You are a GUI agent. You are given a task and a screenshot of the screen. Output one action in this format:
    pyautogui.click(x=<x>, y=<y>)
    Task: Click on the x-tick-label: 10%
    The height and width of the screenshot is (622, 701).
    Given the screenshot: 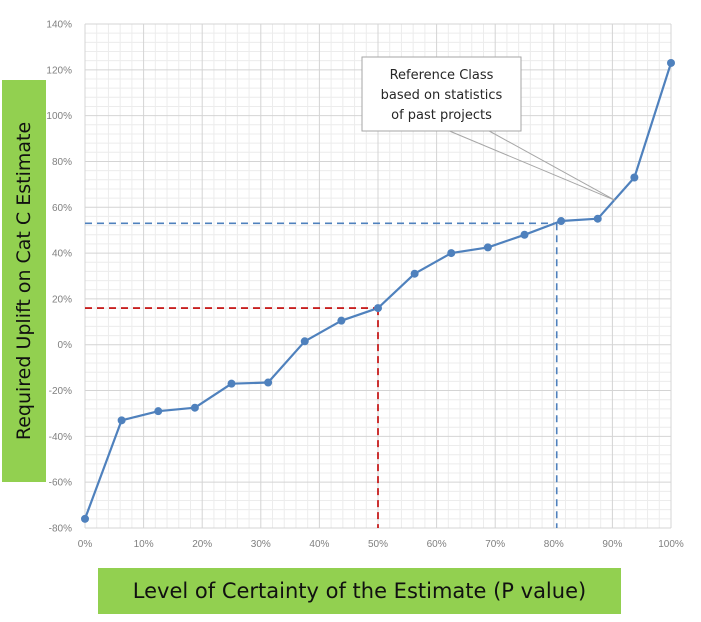 What is the action you would take?
    pyautogui.click(x=144, y=544)
    